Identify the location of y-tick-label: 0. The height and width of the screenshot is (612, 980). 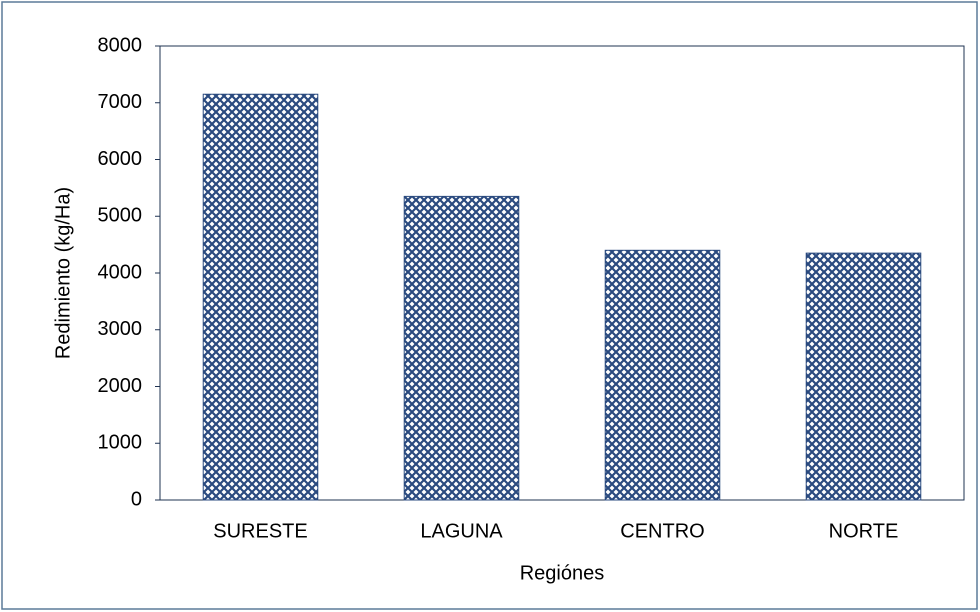
(136, 499).